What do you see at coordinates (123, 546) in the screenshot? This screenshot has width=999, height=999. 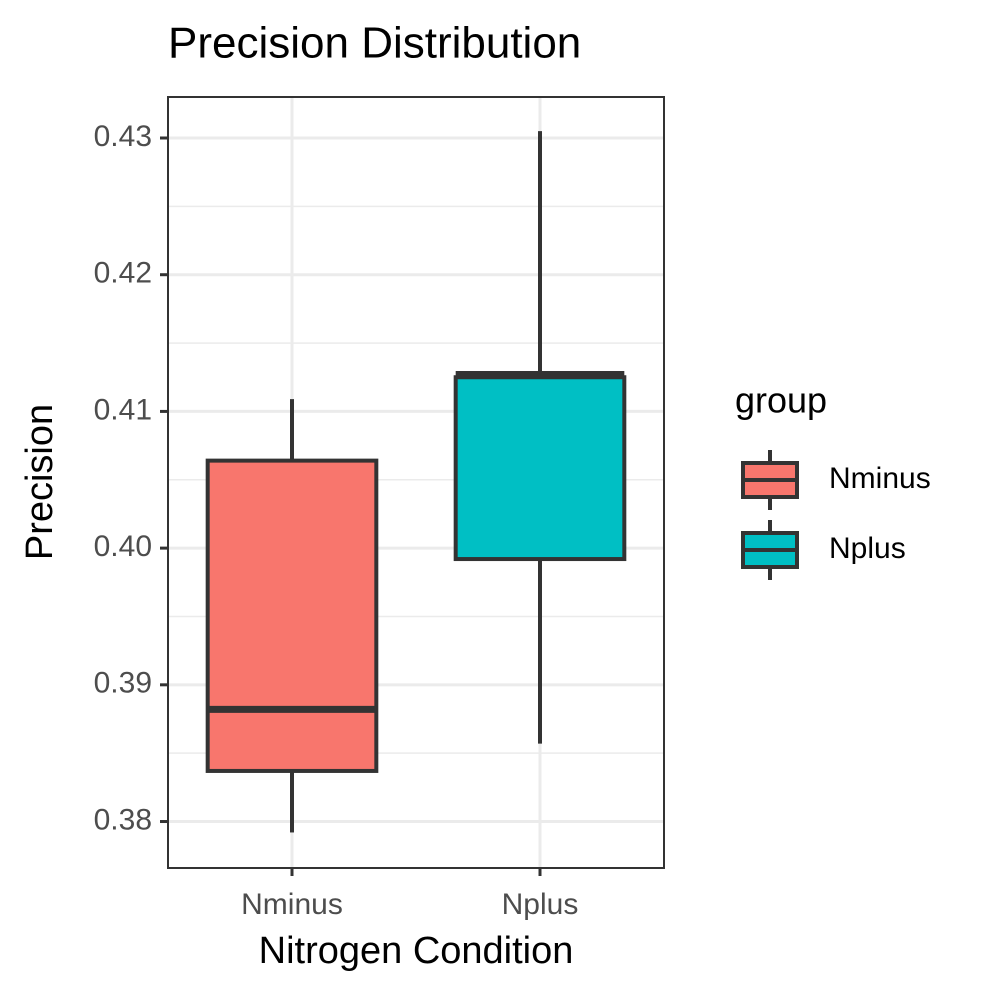 I see `y-tick-label: 0.40` at bounding box center [123, 546].